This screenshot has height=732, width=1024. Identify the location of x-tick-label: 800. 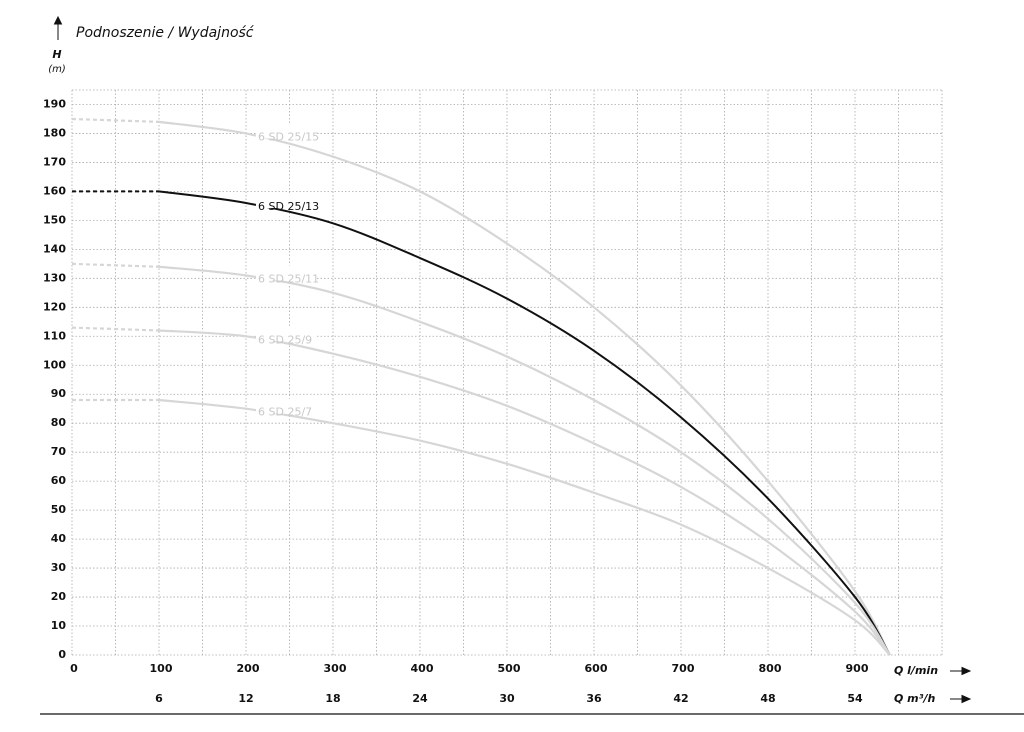
(770, 668).